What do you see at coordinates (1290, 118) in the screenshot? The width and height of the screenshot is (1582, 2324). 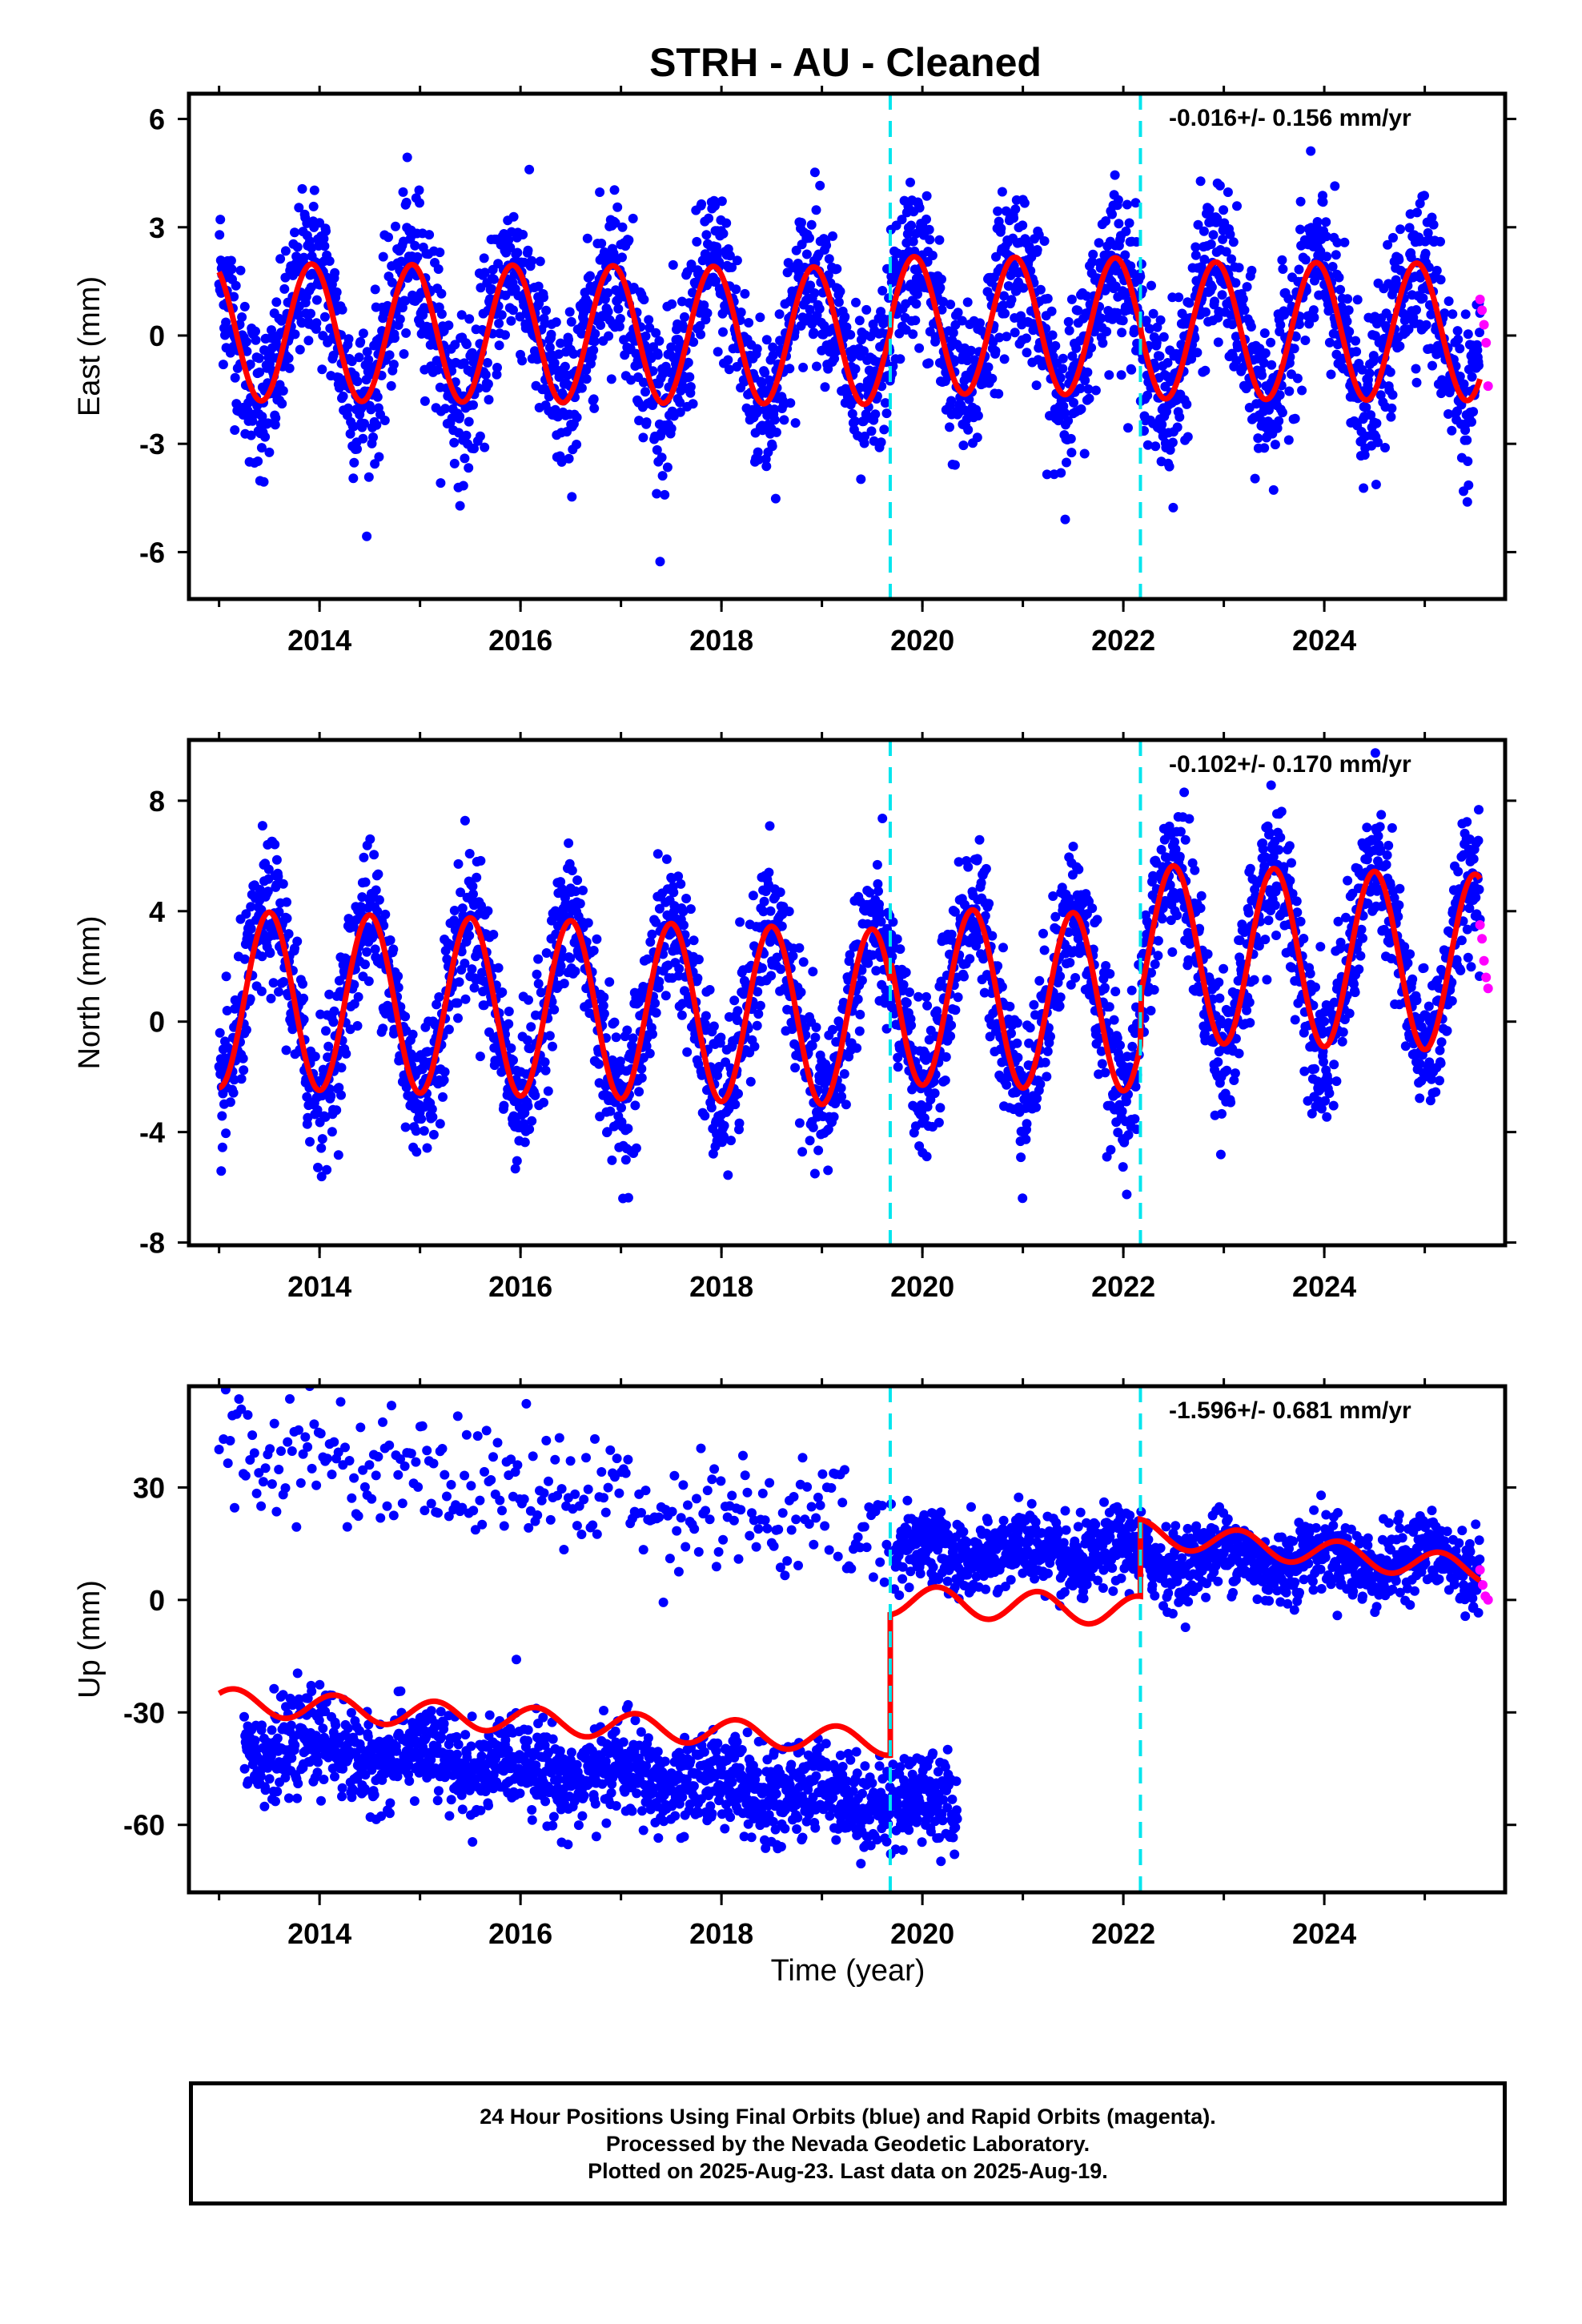 I see `east-rate-label: -0.016+/- 0.156 mm/yr` at bounding box center [1290, 118].